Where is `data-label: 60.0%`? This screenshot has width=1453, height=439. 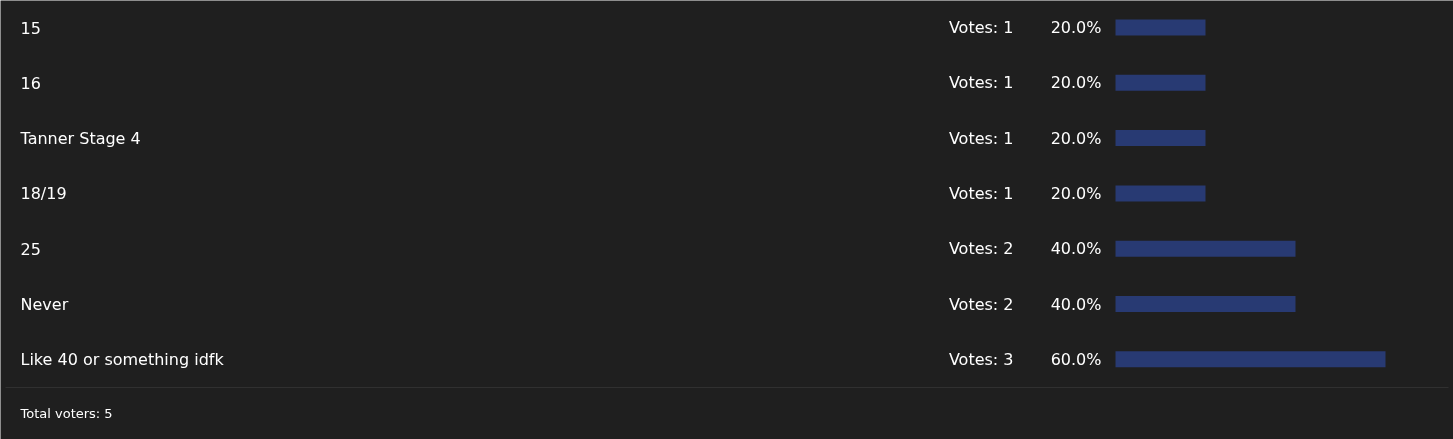 data-label: 60.0% is located at coordinates (1076, 359).